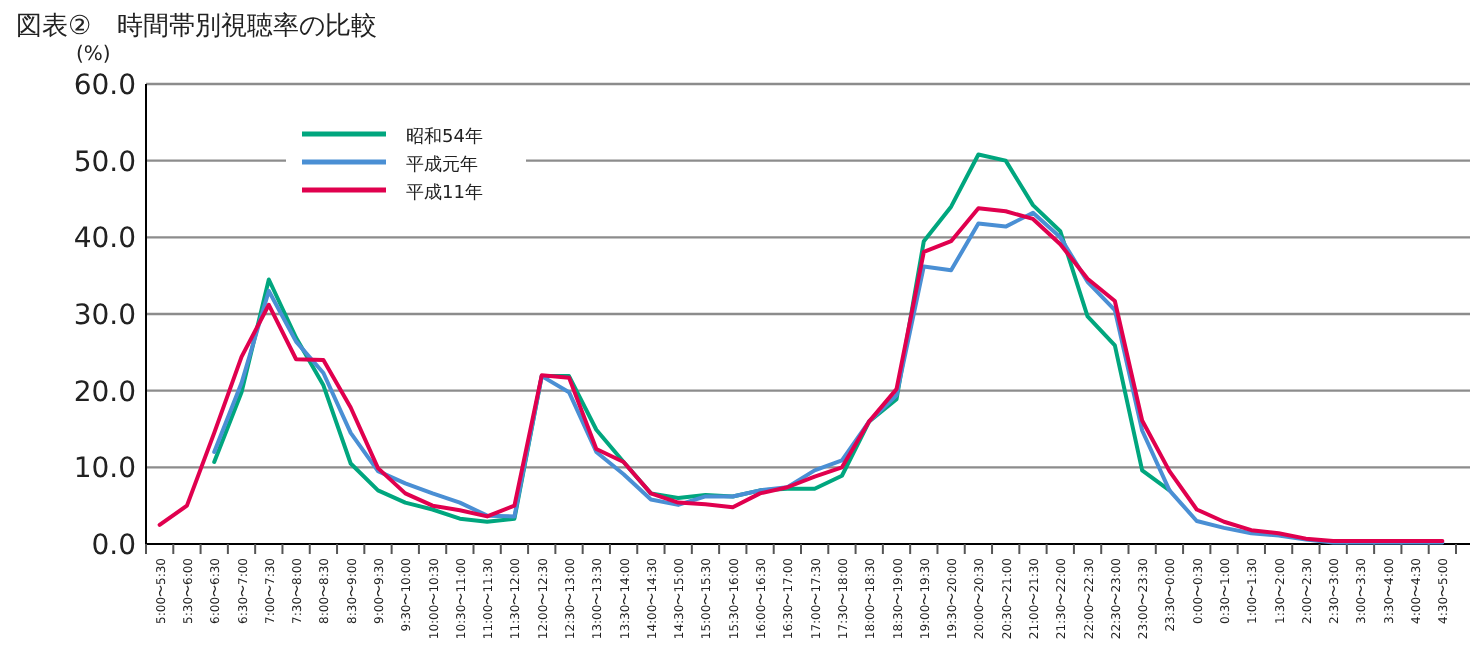  What do you see at coordinates (197, 26) in the screenshot?
I see `chart-title: 図表② 時間帯別視聴率の比較` at bounding box center [197, 26].